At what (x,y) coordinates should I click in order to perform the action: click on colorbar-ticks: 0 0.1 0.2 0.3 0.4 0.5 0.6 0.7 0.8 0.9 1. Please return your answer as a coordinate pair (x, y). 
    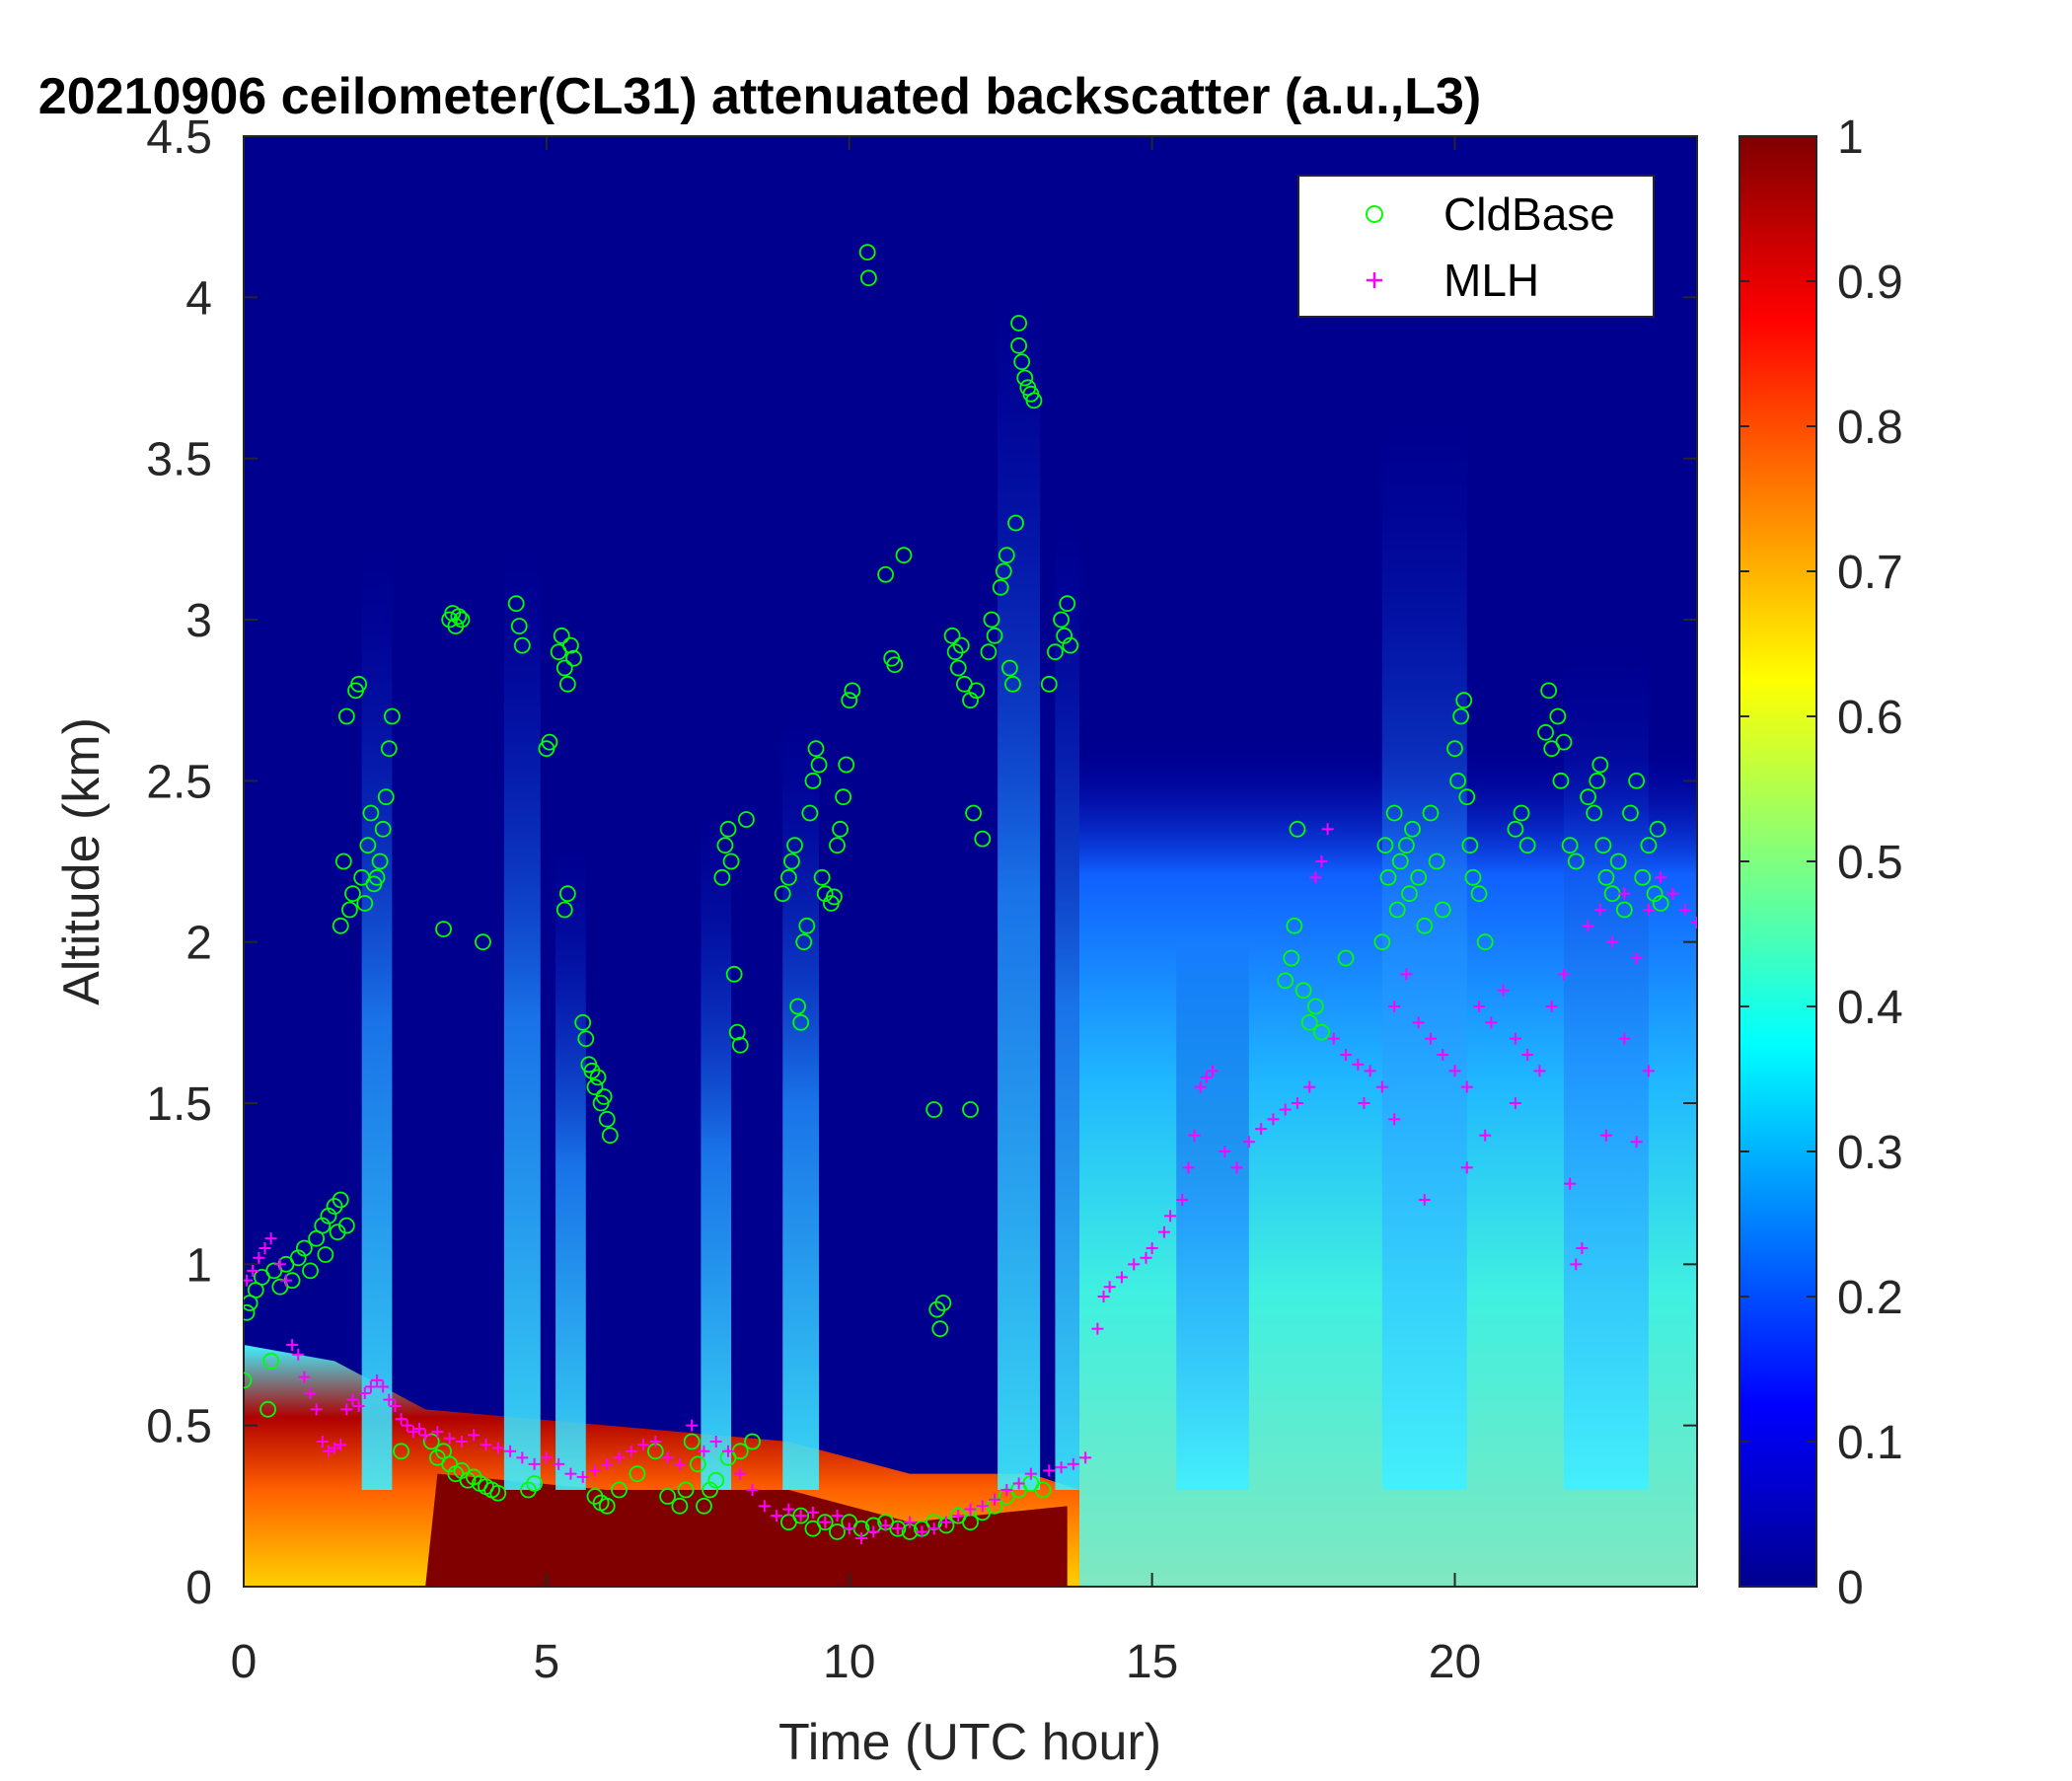
    Looking at the image, I should click on (1821, 862).